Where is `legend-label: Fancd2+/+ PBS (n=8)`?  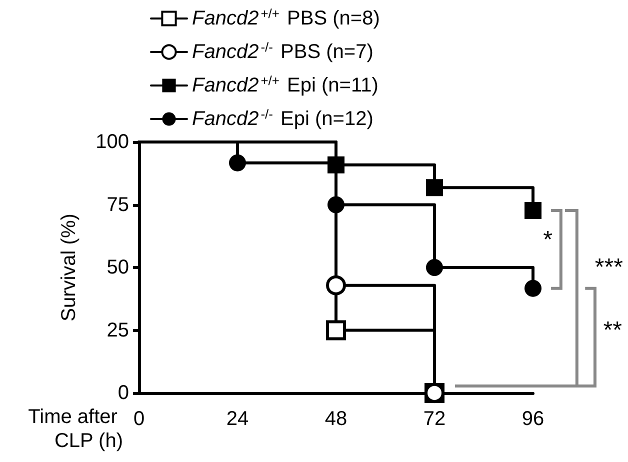
legend-label: Fancd2+/+ PBS (n=8) is located at coordinates (286, 18).